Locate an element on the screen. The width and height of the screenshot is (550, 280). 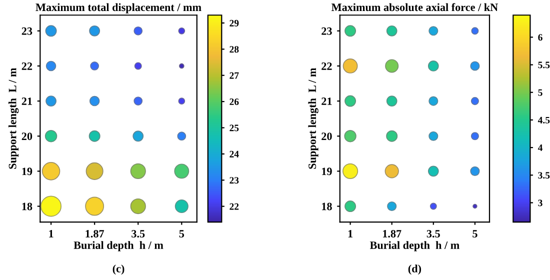
color-bar-label: 26 is located at coordinates (234, 102).